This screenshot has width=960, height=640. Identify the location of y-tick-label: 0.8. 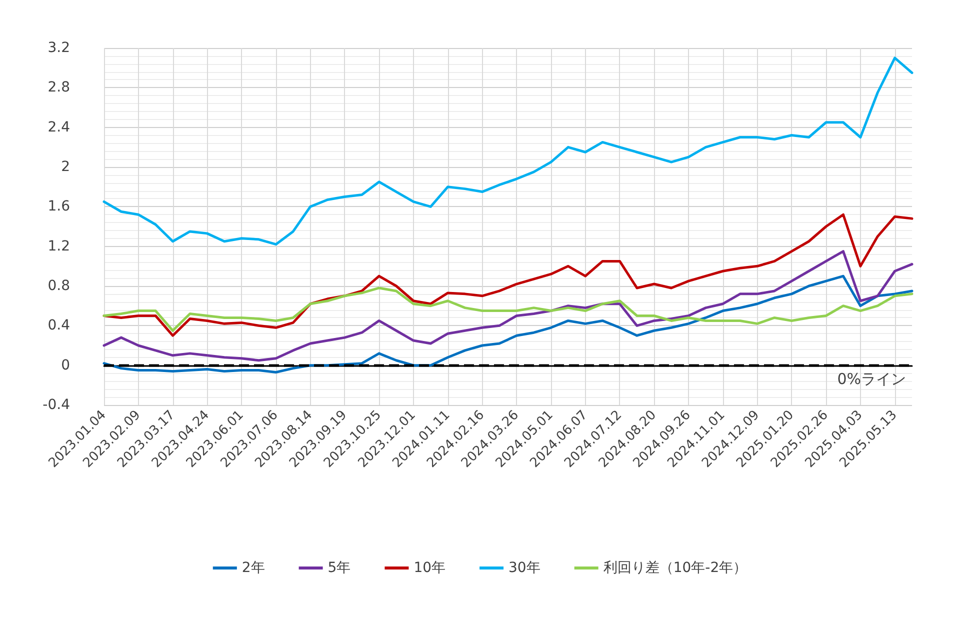
(59, 286).